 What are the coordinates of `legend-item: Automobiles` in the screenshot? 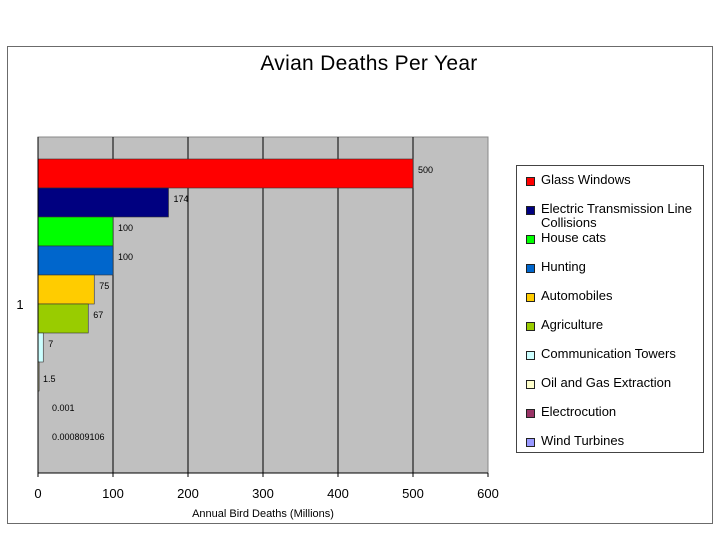 It's located at (610, 301).